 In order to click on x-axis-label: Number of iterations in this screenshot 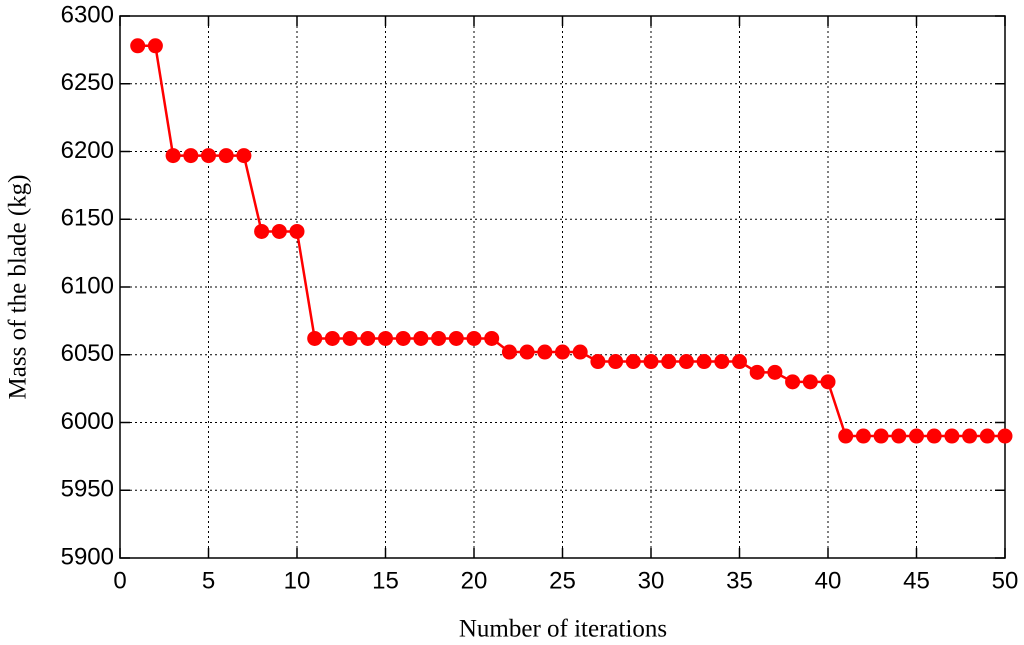, I will do `click(563, 629)`.